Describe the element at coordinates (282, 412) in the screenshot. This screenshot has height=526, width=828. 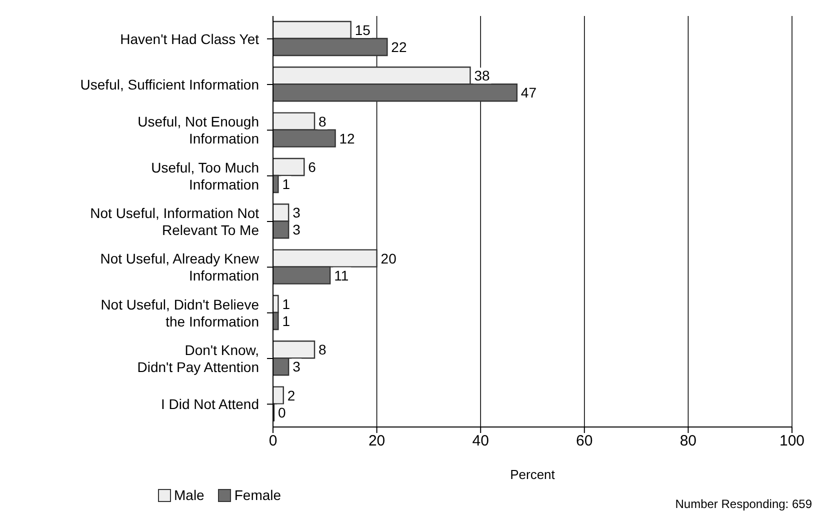
I see `data-label: 0` at that location.